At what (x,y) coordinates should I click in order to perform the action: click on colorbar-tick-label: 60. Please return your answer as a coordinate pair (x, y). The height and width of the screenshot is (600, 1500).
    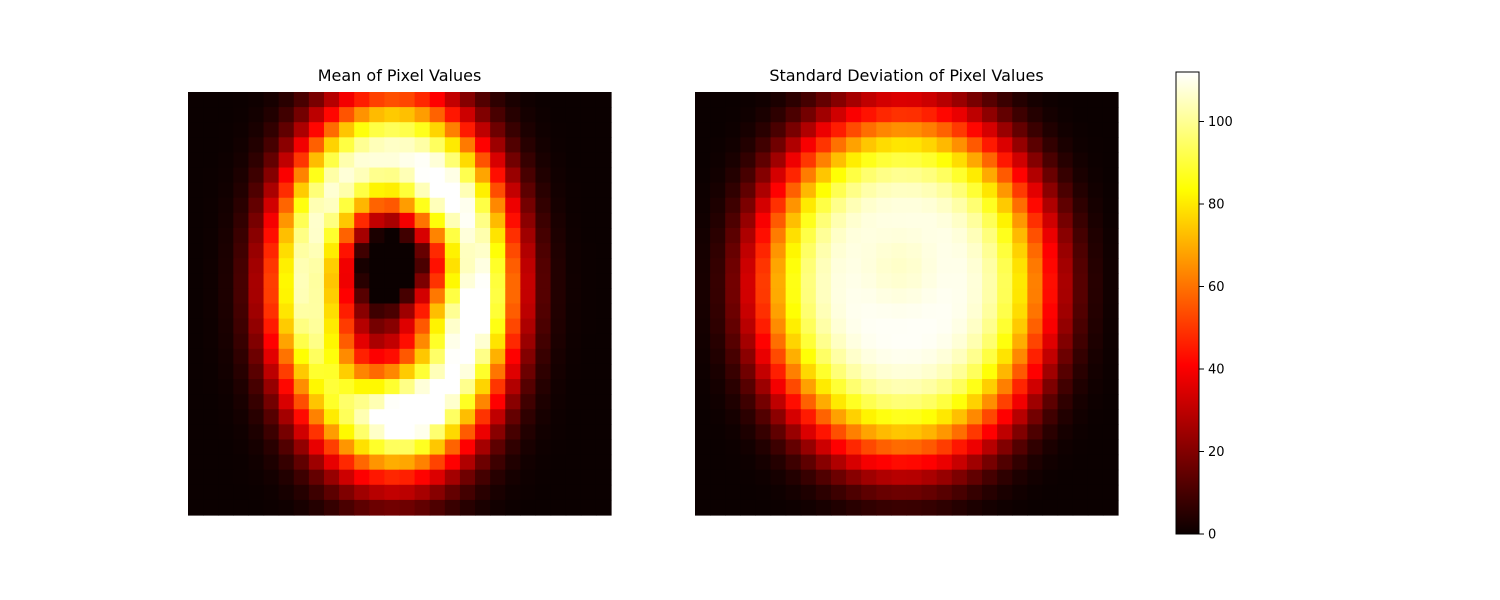
    Looking at the image, I should click on (1216, 287).